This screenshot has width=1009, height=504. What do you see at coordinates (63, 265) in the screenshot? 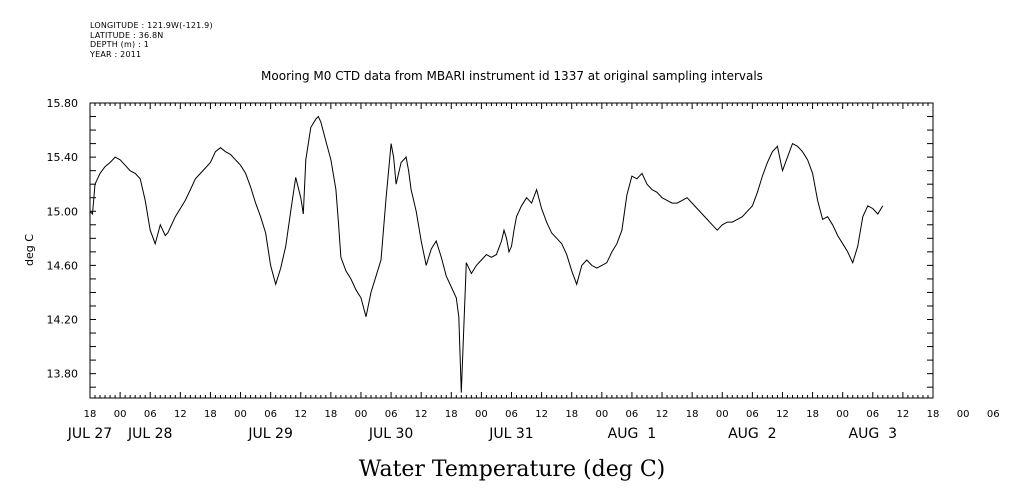
I see `y-tick-label: 14.60` at bounding box center [63, 265].